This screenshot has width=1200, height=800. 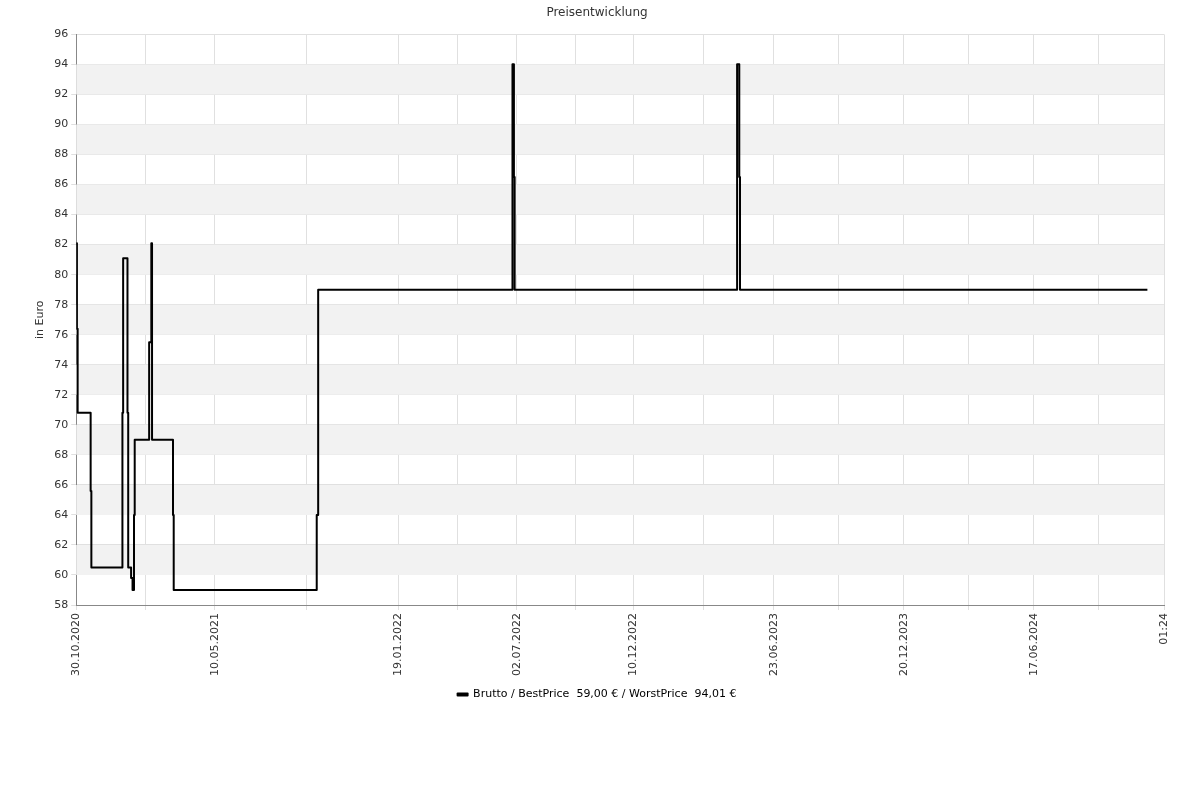 I want to click on y-tick-label: 66, so click(x=61, y=484).